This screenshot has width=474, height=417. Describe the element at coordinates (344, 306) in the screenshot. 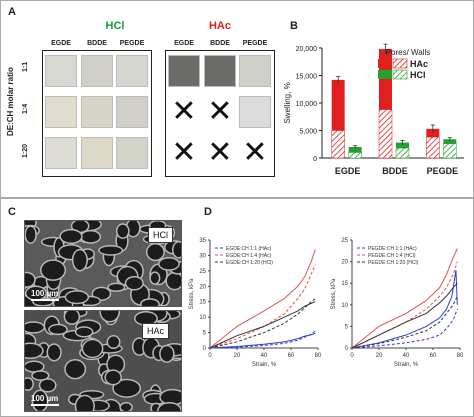

I see `d-ytick-label: 10` at that location.